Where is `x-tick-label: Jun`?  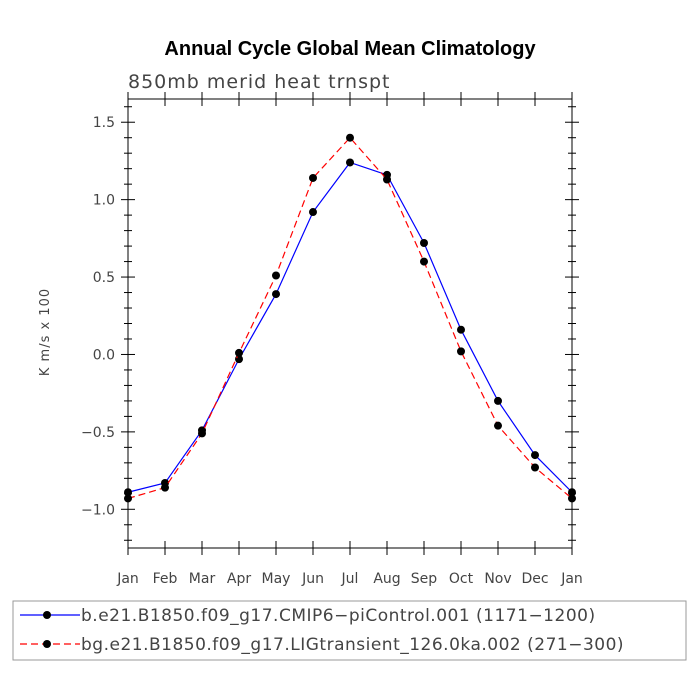 x-tick-label: Jun is located at coordinates (312, 579).